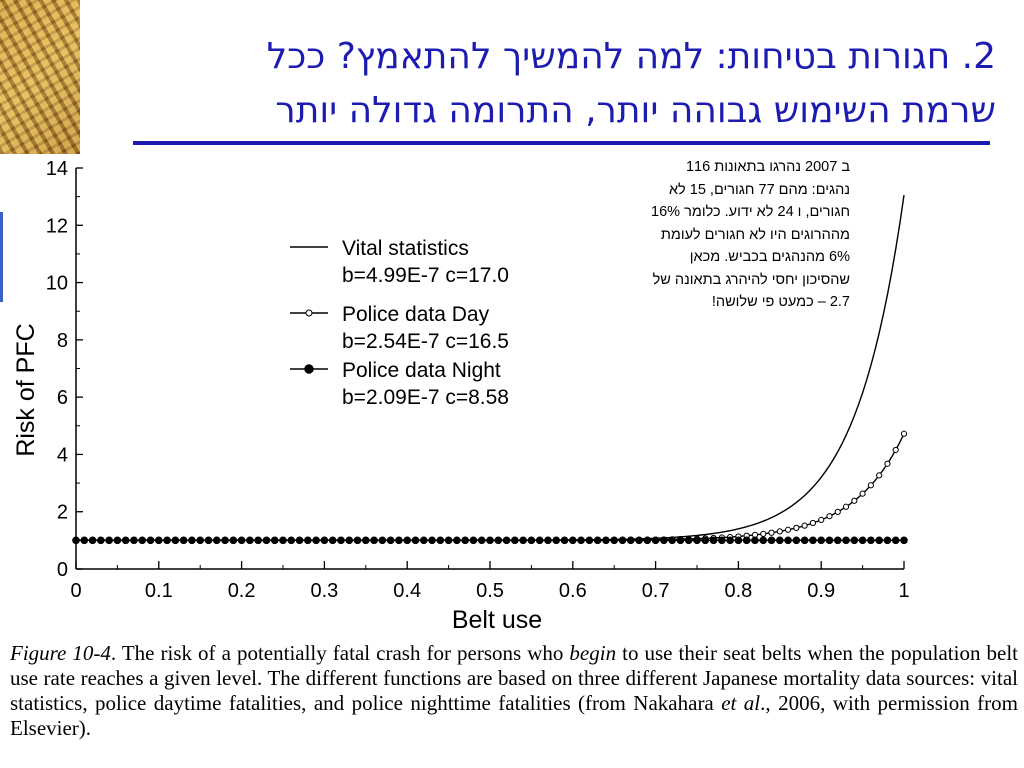  What do you see at coordinates (405, 248) in the screenshot?
I see `legend-entry: Vital statistics` at bounding box center [405, 248].